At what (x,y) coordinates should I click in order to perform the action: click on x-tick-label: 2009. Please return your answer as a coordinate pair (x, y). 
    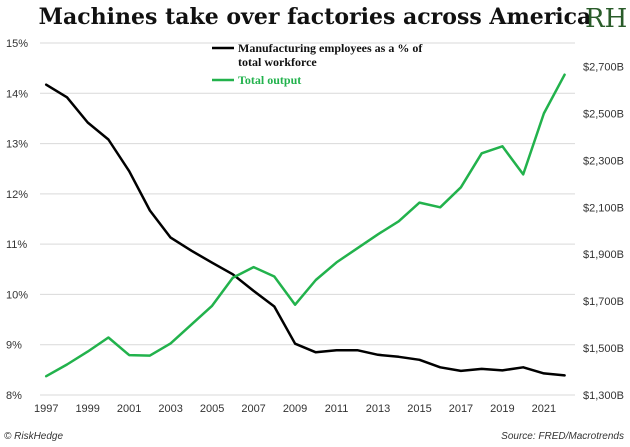
    Looking at the image, I should click on (295, 409).